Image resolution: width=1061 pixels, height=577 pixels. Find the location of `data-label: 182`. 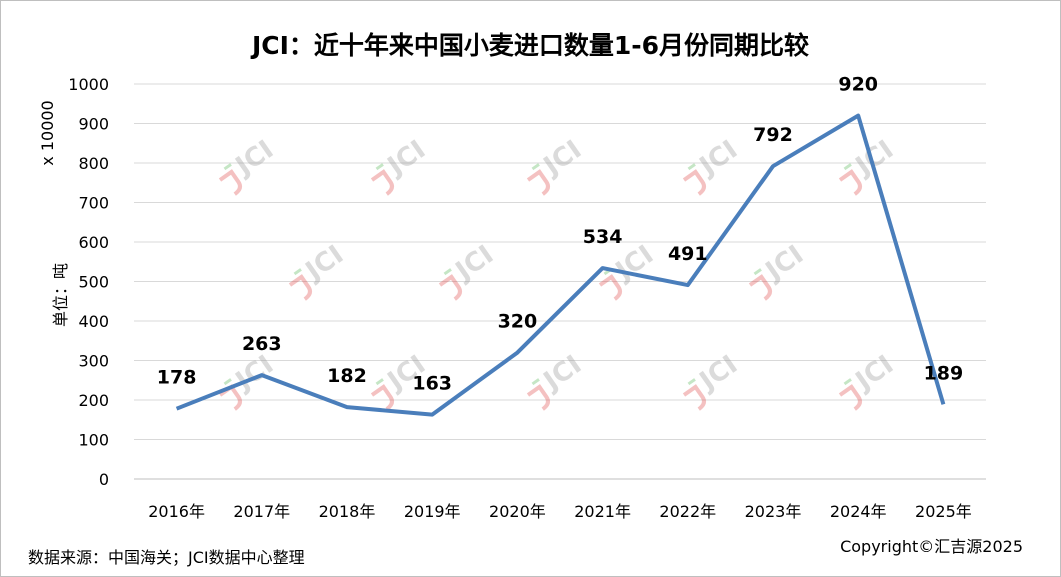

data-label: 182 is located at coordinates (347, 376).